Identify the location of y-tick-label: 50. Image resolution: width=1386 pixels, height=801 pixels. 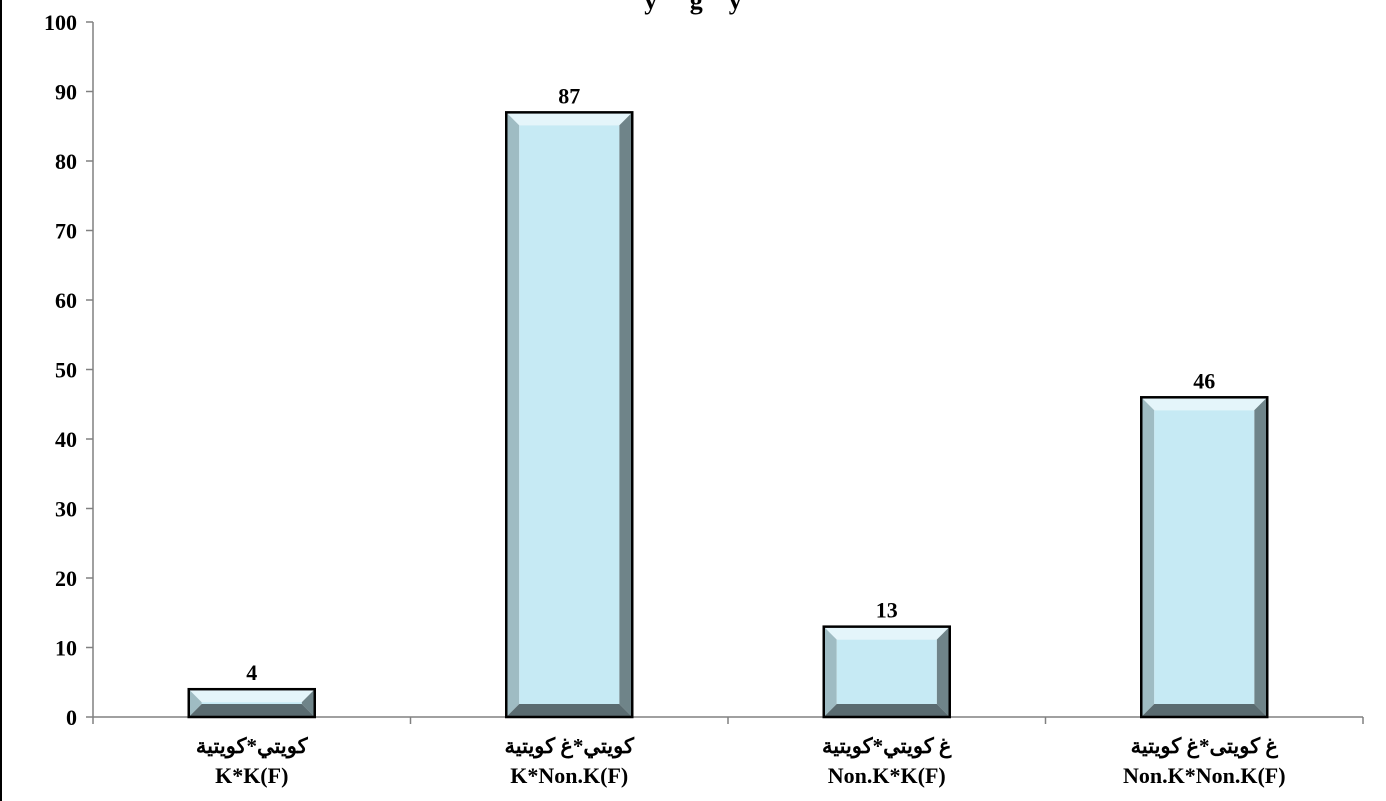
(66, 370).